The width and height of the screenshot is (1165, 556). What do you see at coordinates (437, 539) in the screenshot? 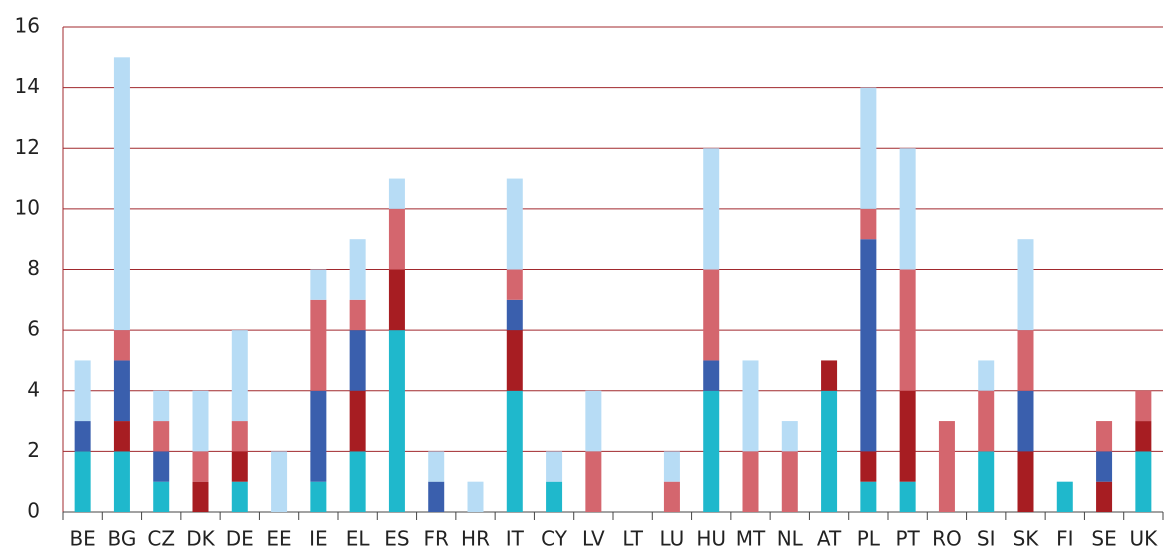
I see `x-tick-label: FR` at bounding box center [437, 539].